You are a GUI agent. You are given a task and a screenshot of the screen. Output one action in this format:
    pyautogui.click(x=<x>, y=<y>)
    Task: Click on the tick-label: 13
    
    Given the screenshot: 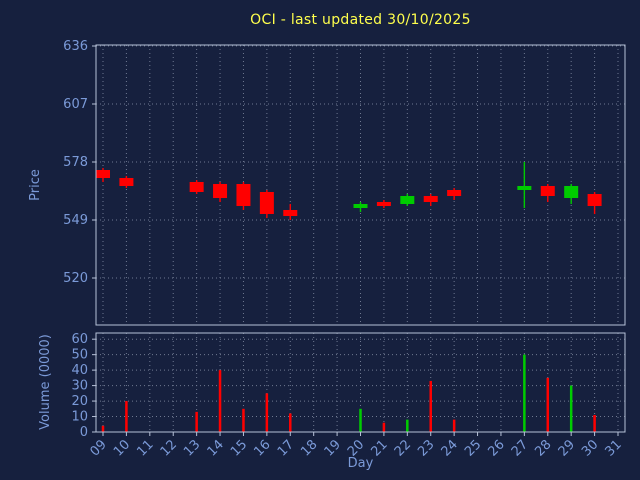 What is the action you would take?
    pyautogui.click(x=192, y=448)
    